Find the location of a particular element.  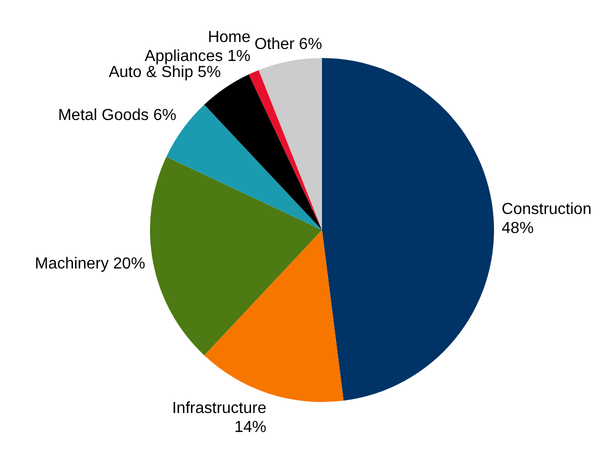

slice-label: Metal Goods 6% is located at coordinates (117, 115).